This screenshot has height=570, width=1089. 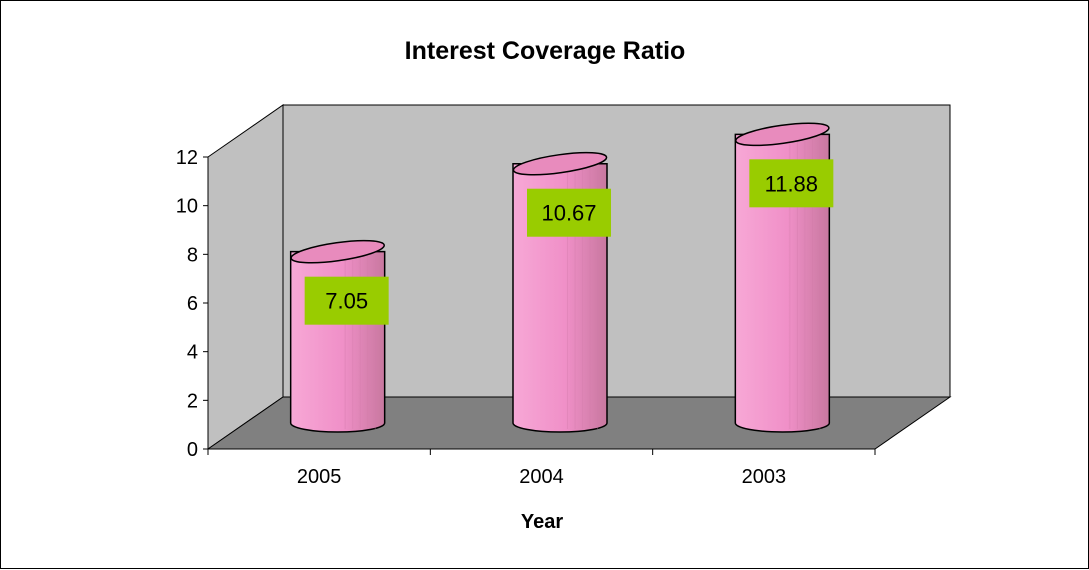 I want to click on x-tick-label: 2003, so click(x=764, y=477).